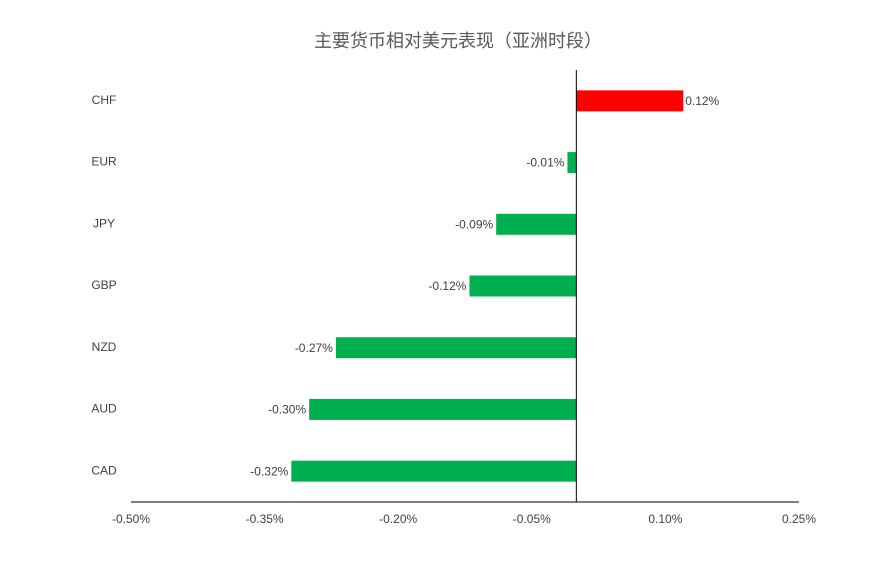 The image size is (893, 580). What do you see at coordinates (103, 285) in the screenshot?
I see `y-tick-label: GBP` at bounding box center [103, 285].